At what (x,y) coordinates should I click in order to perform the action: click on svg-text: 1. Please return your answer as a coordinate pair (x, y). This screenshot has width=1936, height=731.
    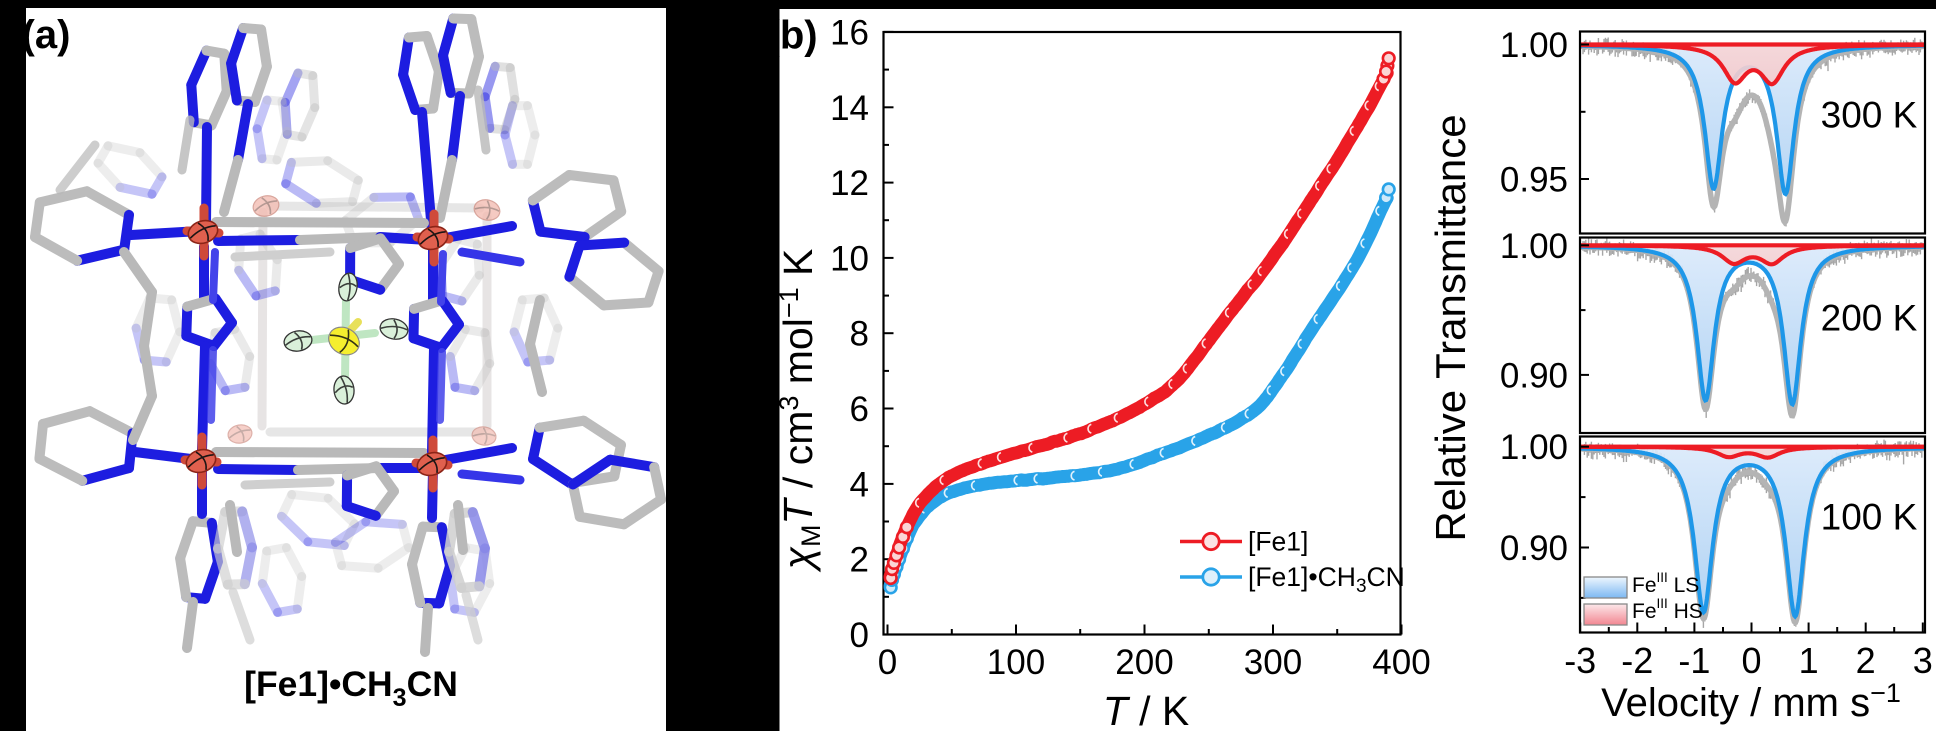
    Looking at the image, I should click on (1809, 660).